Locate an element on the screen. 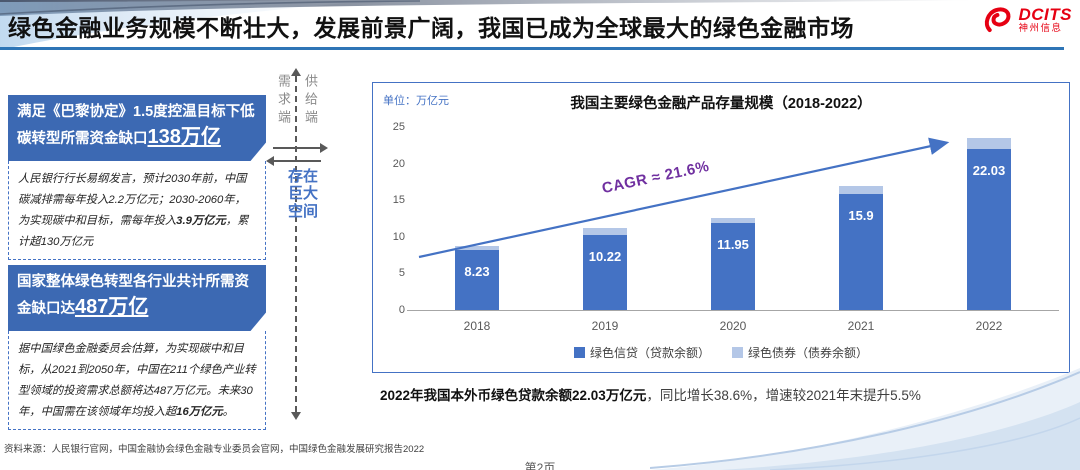 This screenshot has width=1080, height=470. bar-group: 11.95 2020 is located at coordinates (733, 230).